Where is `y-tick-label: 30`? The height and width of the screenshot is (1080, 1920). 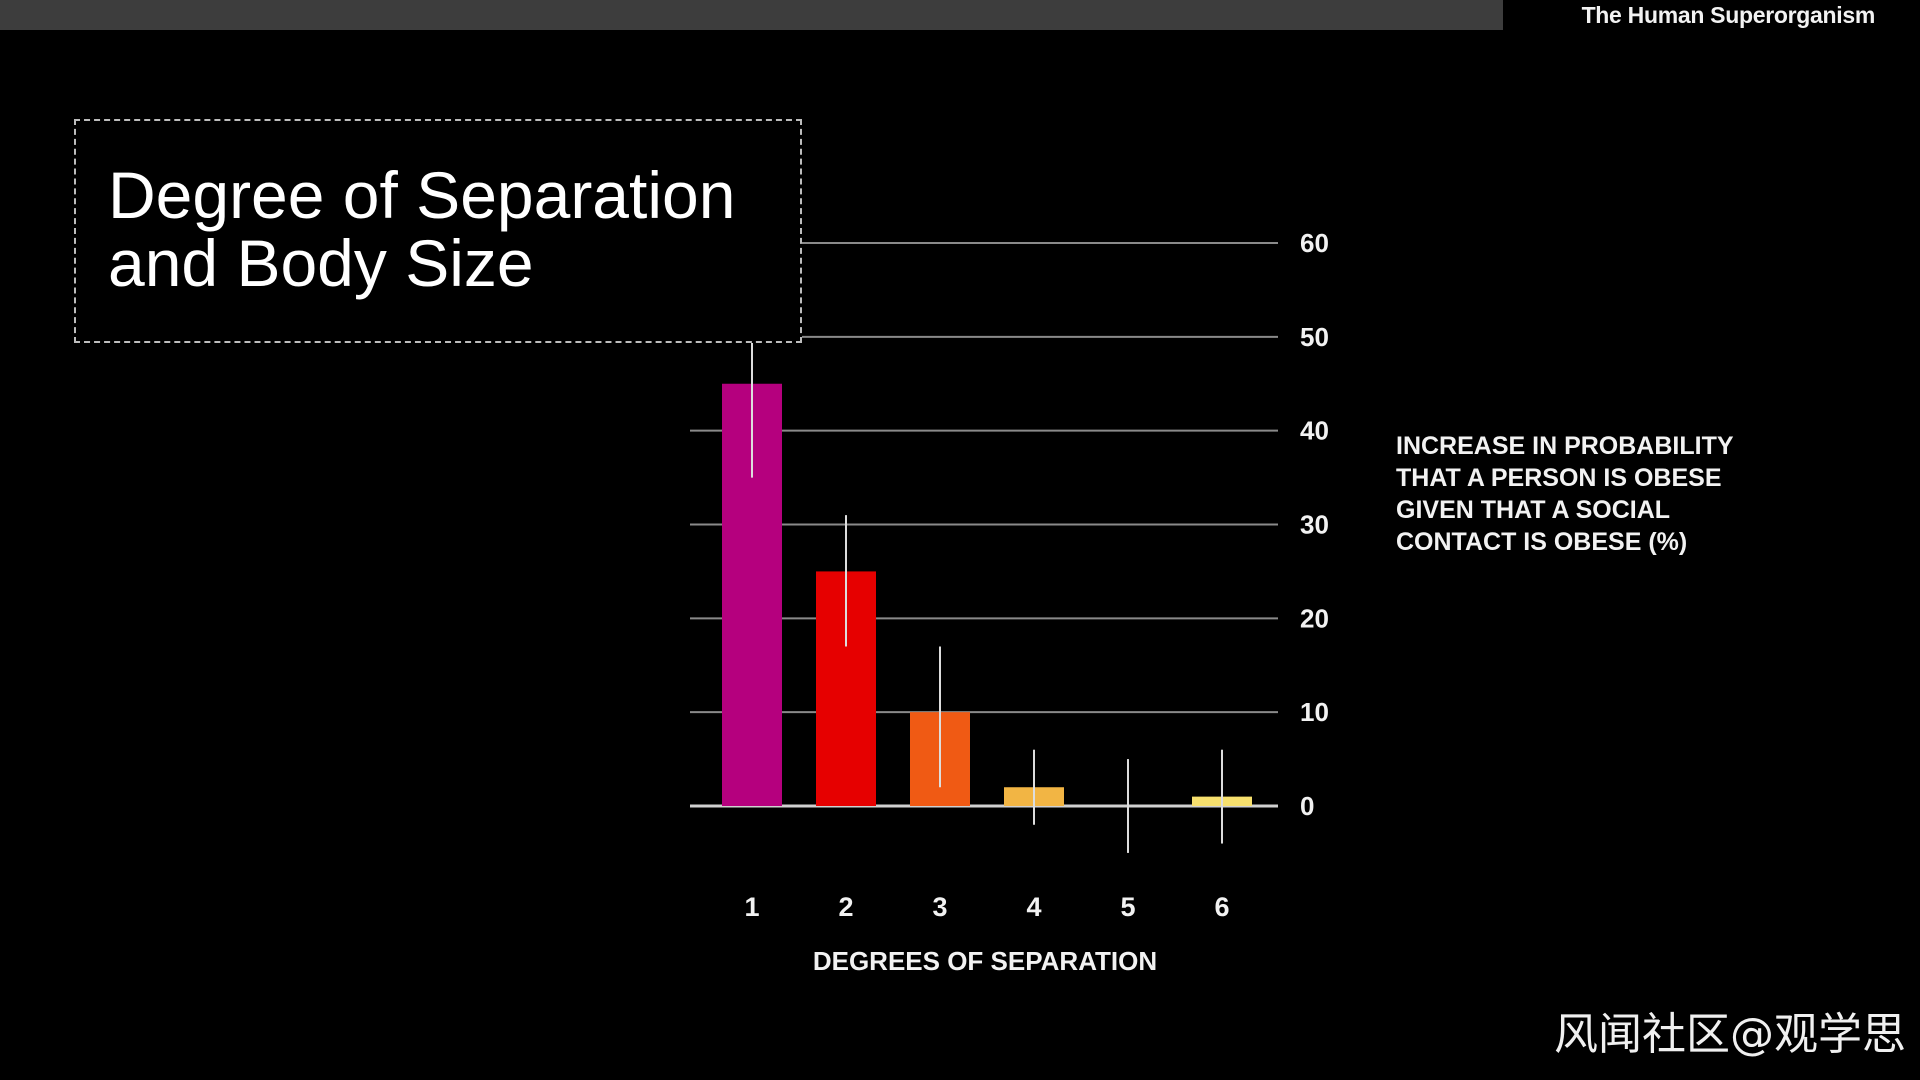
y-tick-label: 30 is located at coordinates (1314, 525).